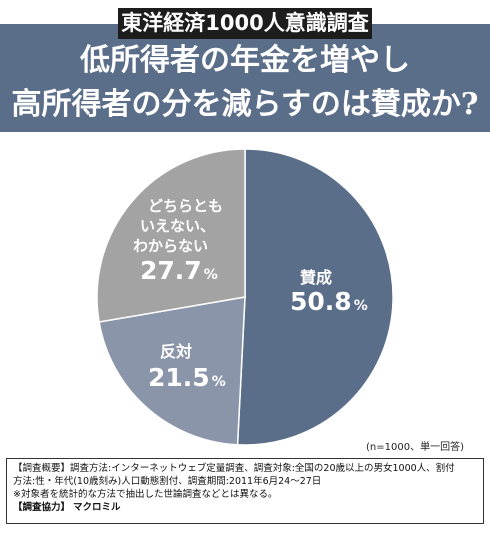 The height and width of the screenshot is (533, 490). I want to click on series-tag: 東洋経済1000人意識調査, so click(245, 23).